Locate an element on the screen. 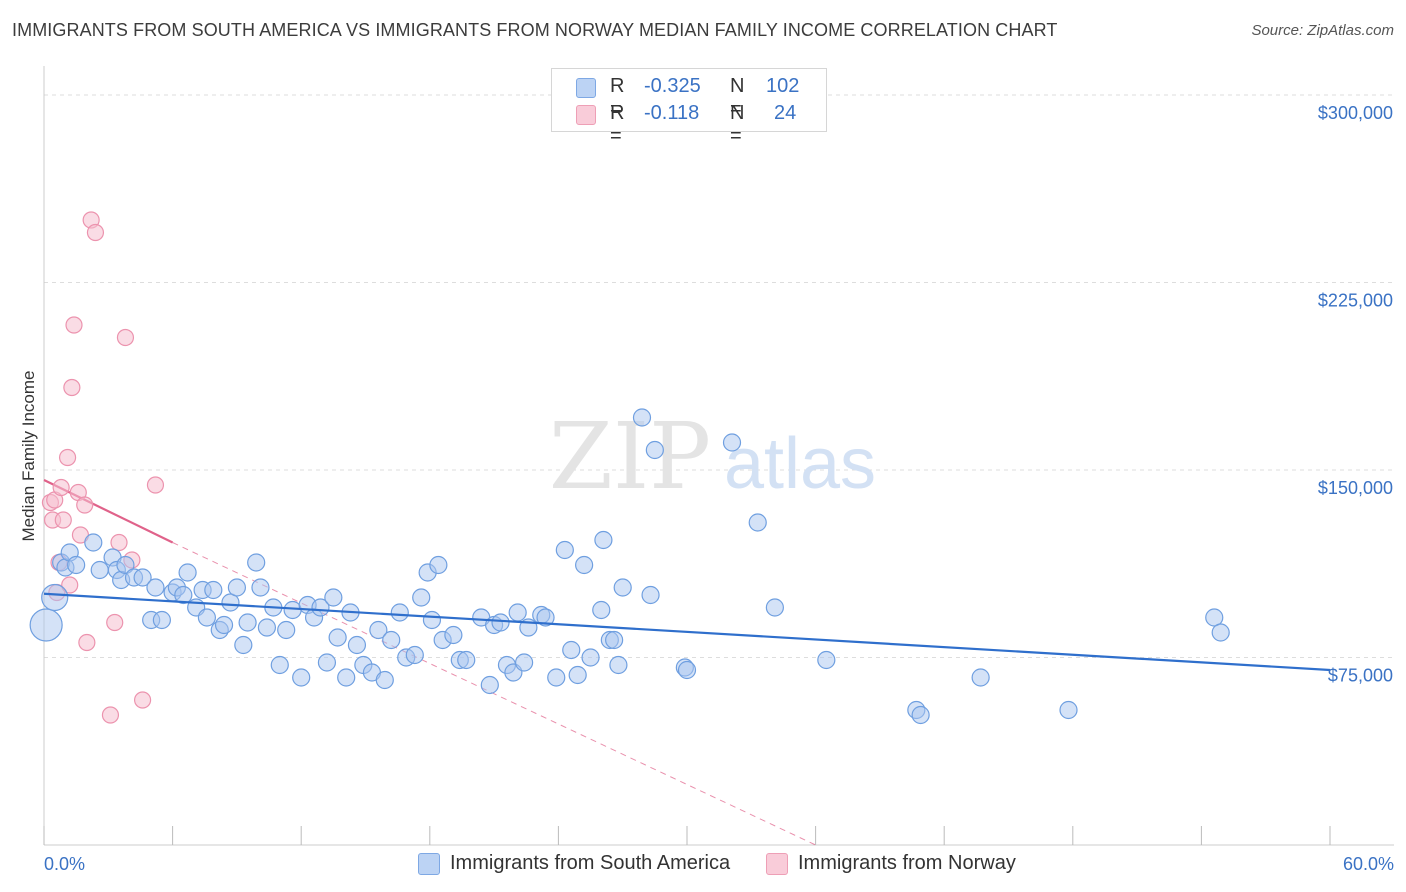  y-tick-label: $75,000 is located at coordinates (1360, 676).